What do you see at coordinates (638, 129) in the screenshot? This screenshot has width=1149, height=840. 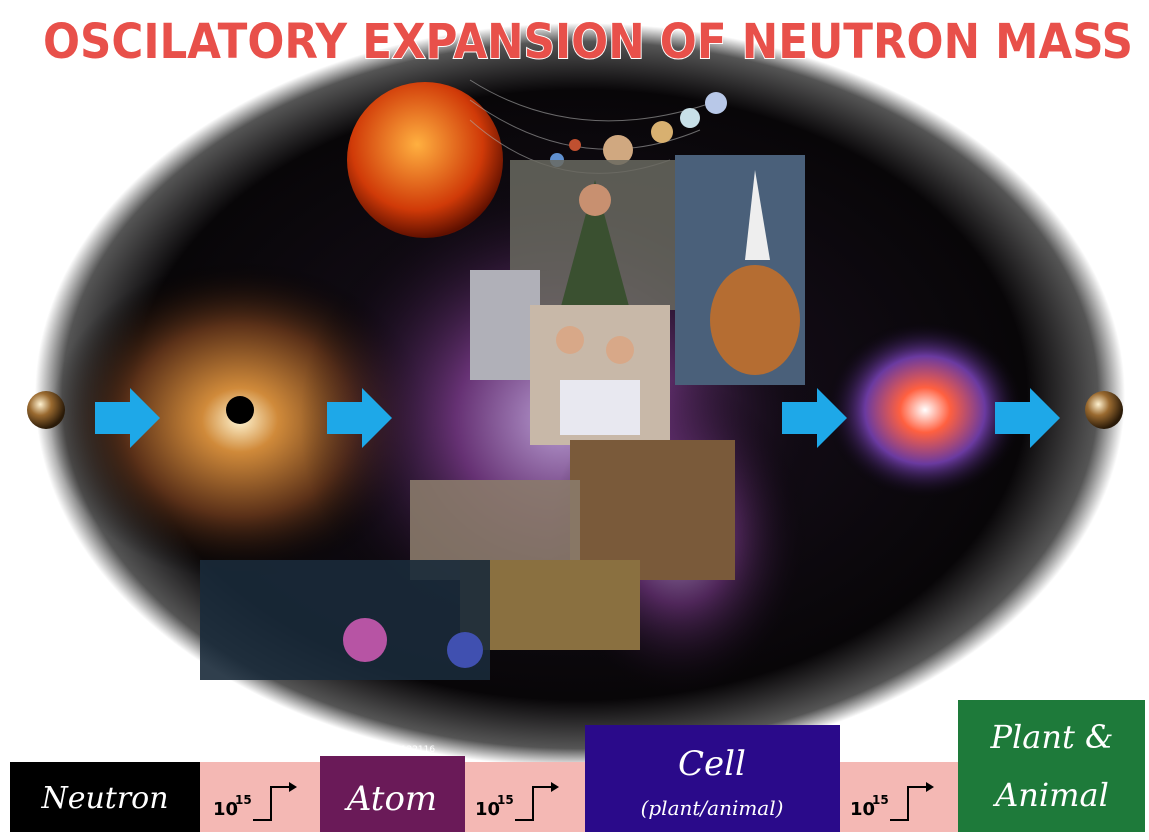 I see `planets` at bounding box center [638, 129].